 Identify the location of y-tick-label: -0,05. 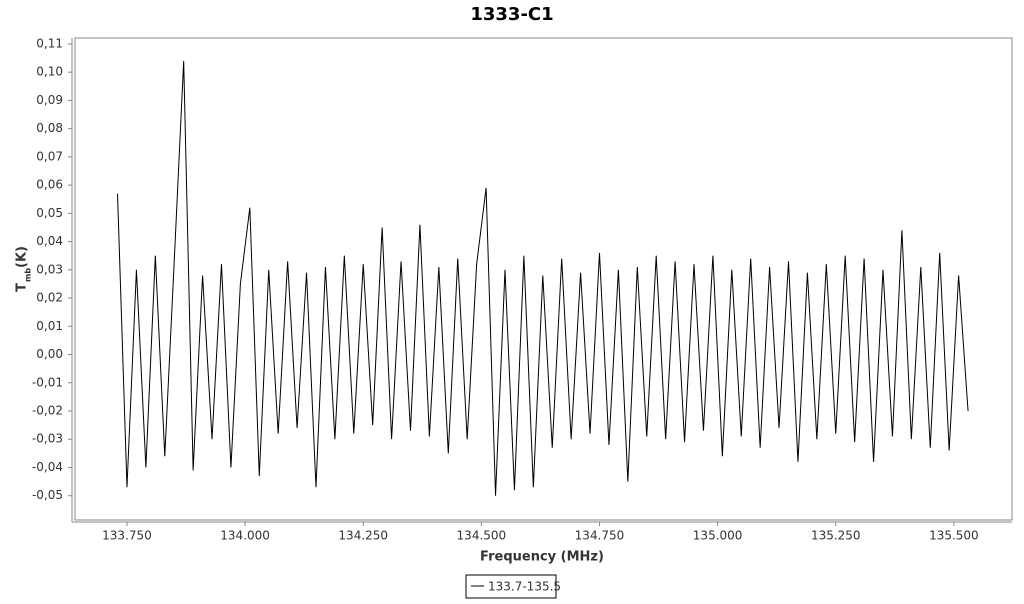
(47, 495).